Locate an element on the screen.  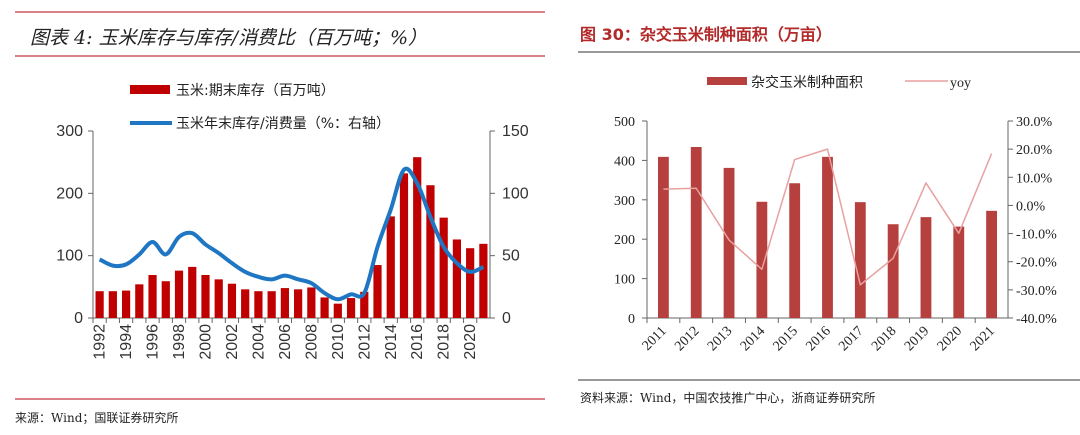
bar-2005 is located at coordinates (271, 304).